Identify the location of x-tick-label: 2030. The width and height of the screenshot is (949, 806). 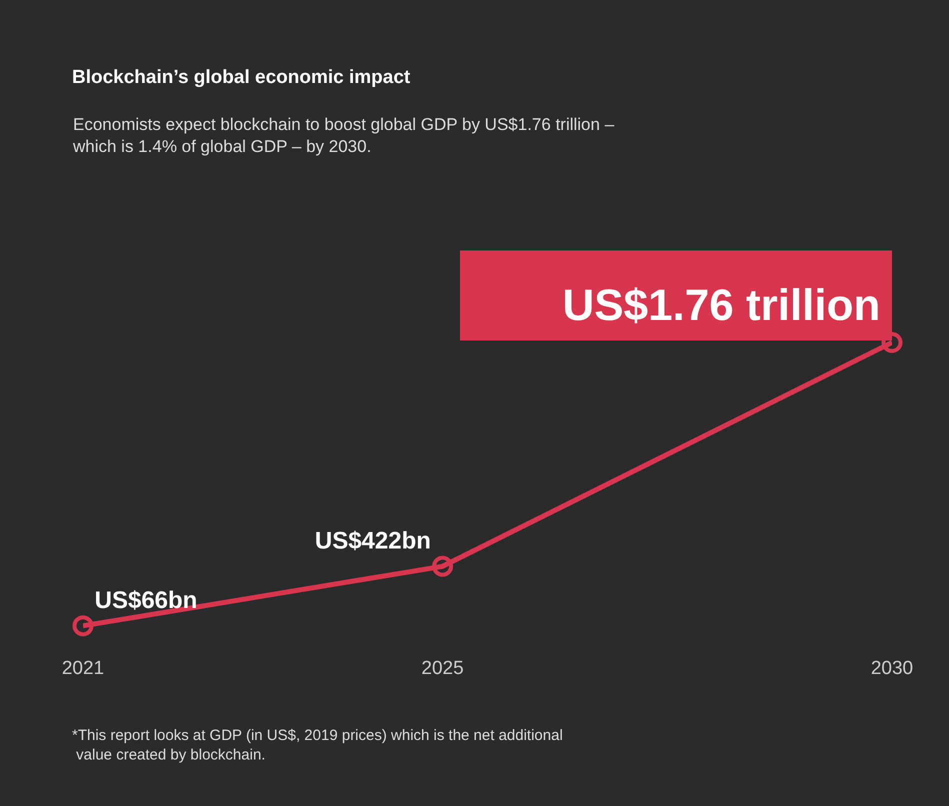
(892, 668).